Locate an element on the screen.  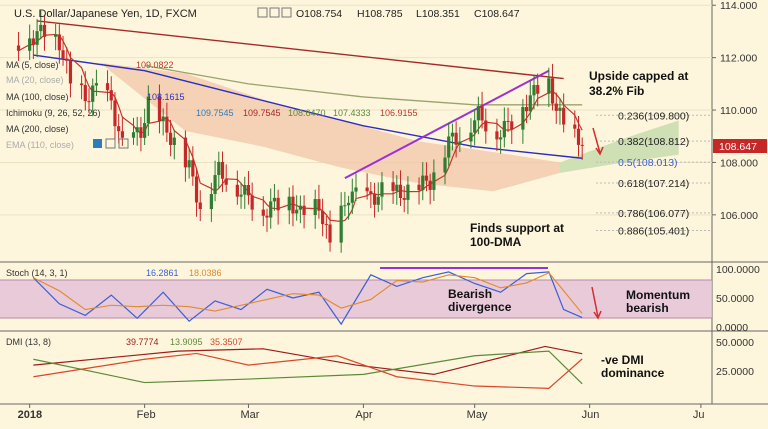
down-arrow-price is located at coordinates (596, 140).